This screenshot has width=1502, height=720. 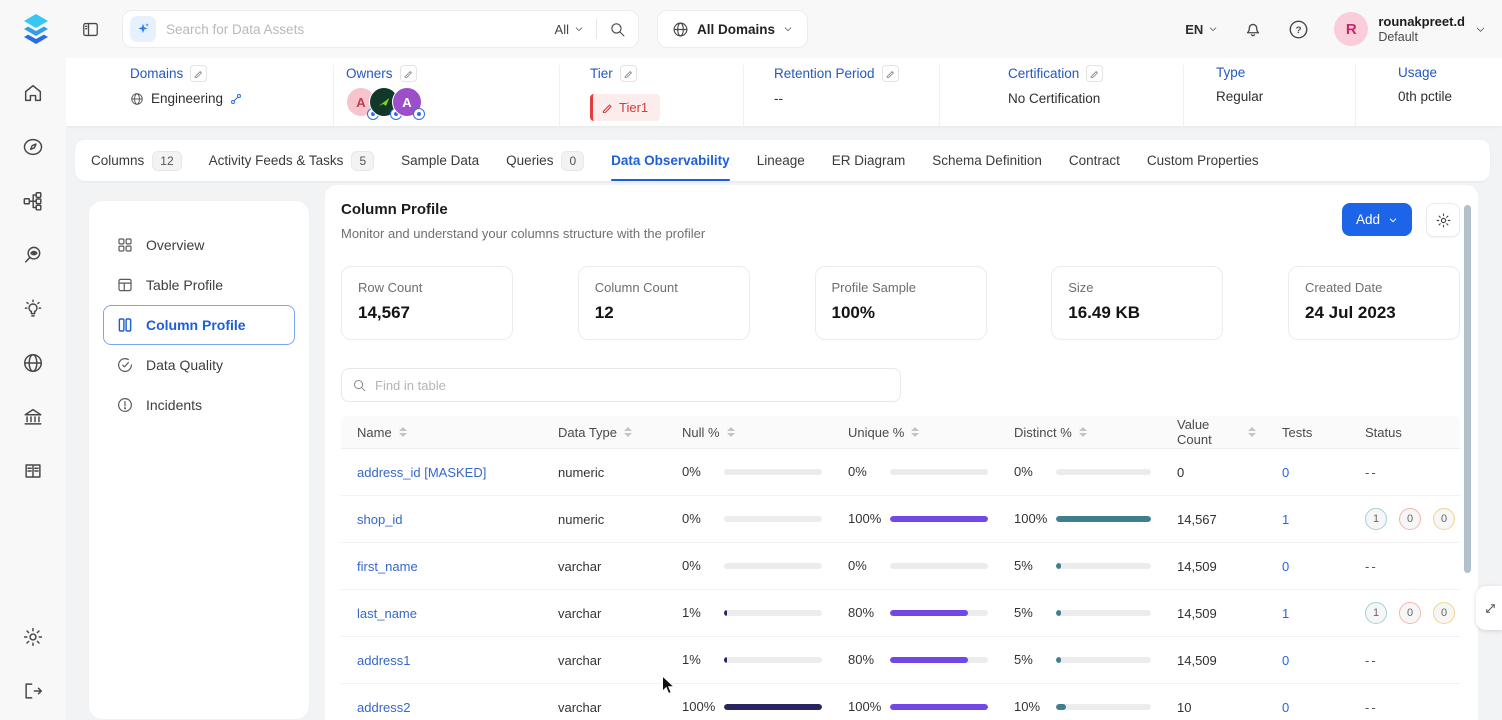 What do you see at coordinates (427, 303) in the screenshot?
I see `stat-row-count: Row Count 14,567` at bounding box center [427, 303].